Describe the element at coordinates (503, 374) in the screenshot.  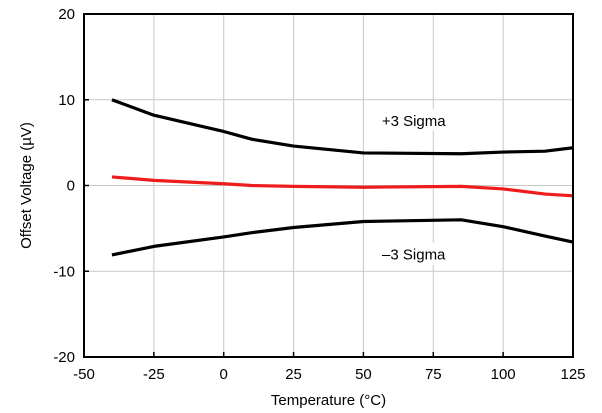
I see `x-tick-label: 100` at that location.